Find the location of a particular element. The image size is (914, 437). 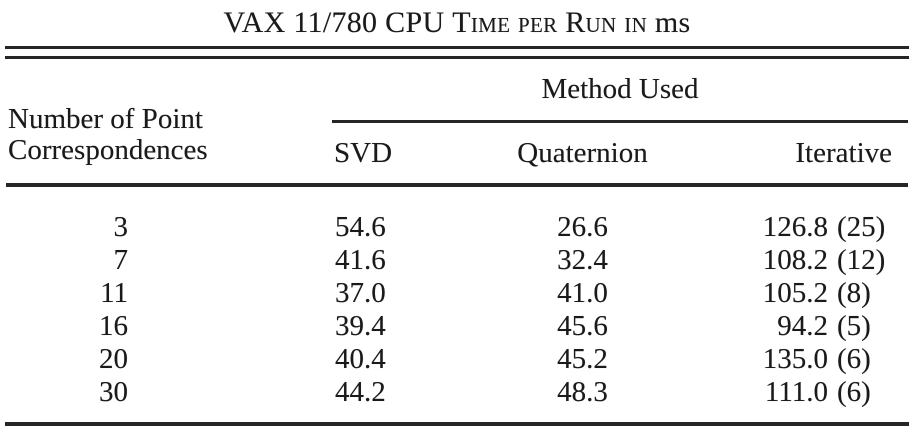

value-correspondences: 16 is located at coordinates (113, 326).